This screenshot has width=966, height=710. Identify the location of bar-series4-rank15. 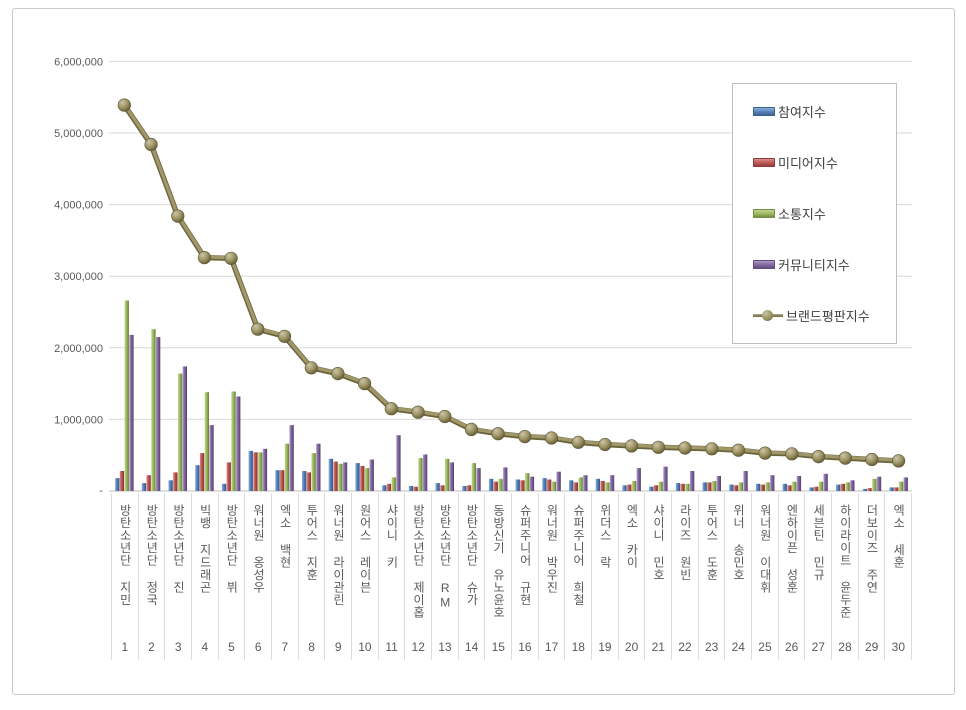
(505, 479).